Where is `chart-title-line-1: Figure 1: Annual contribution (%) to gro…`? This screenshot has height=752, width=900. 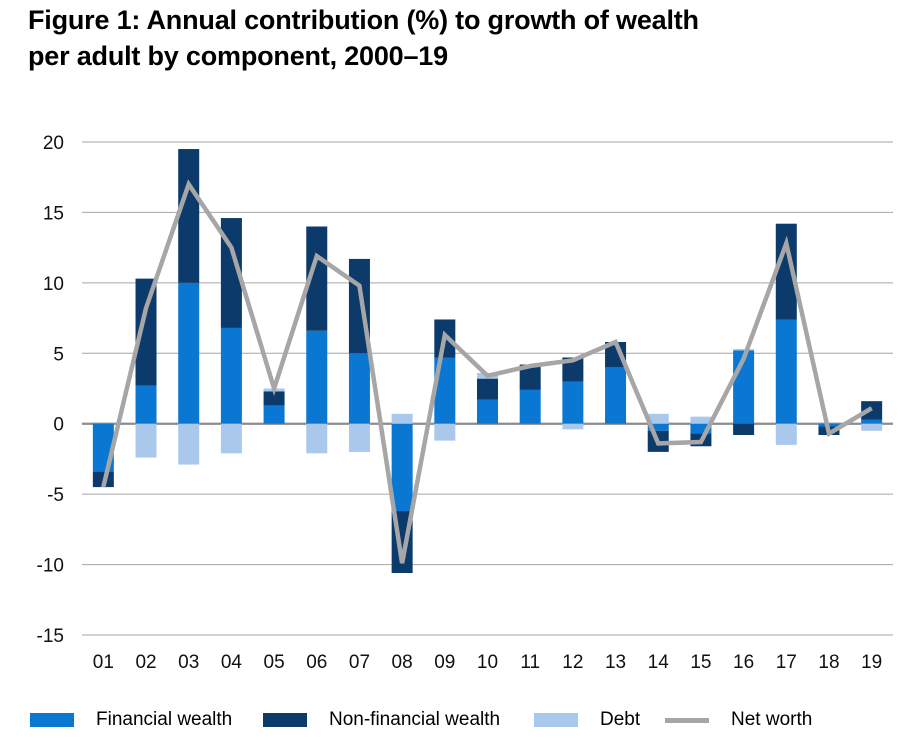
chart-title-line-1: Figure 1: Annual contribution (%) to gro… is located at coordinates (363, 20).